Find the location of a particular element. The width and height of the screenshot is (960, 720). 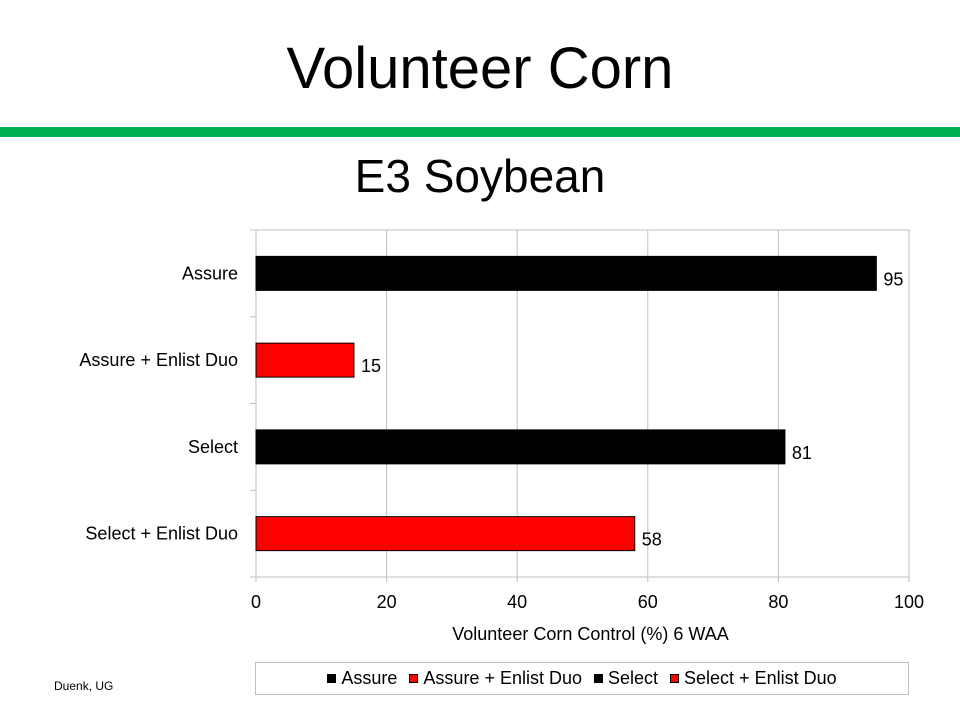

x-tick-label: 80 is located at coordinates (778, 602).